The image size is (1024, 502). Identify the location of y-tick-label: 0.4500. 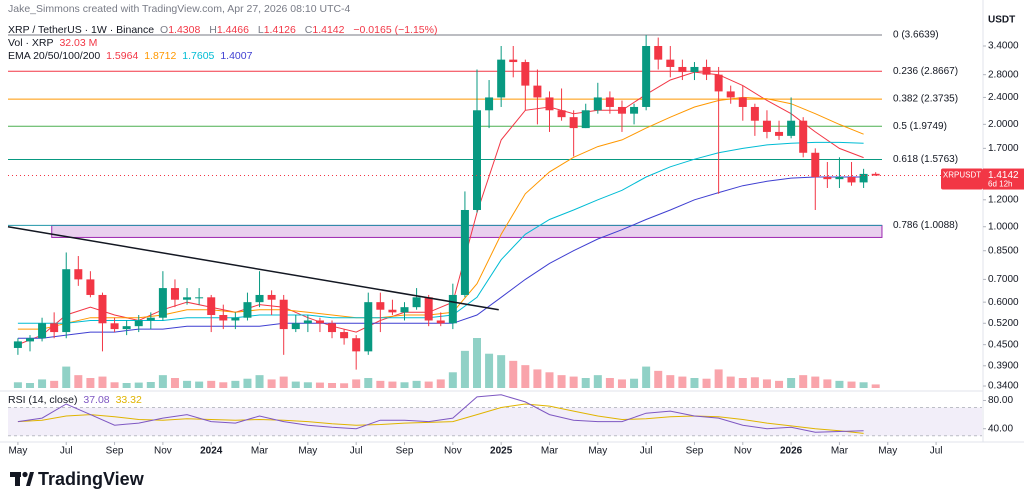
(1003, 344).